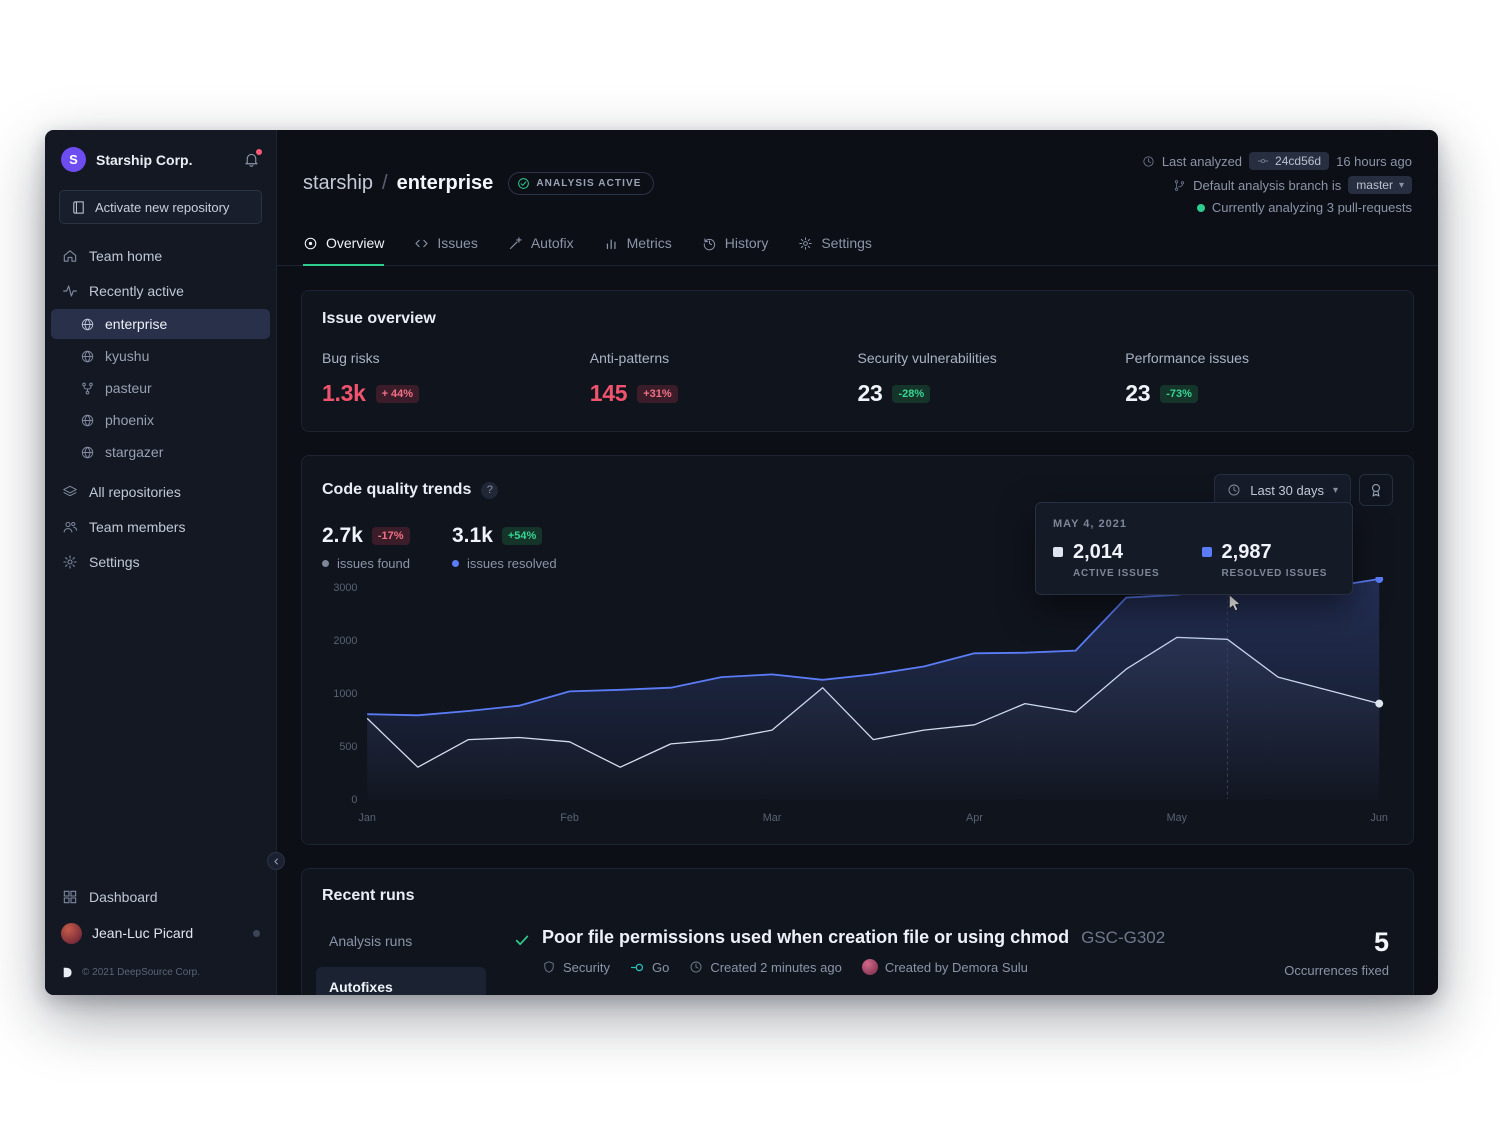 This screenshot has height=1125, width=1500. What do you see at coordinates (1138, 393) in the screenshot?
I see `stat-value: 23` at bounding box center [1138, 393].